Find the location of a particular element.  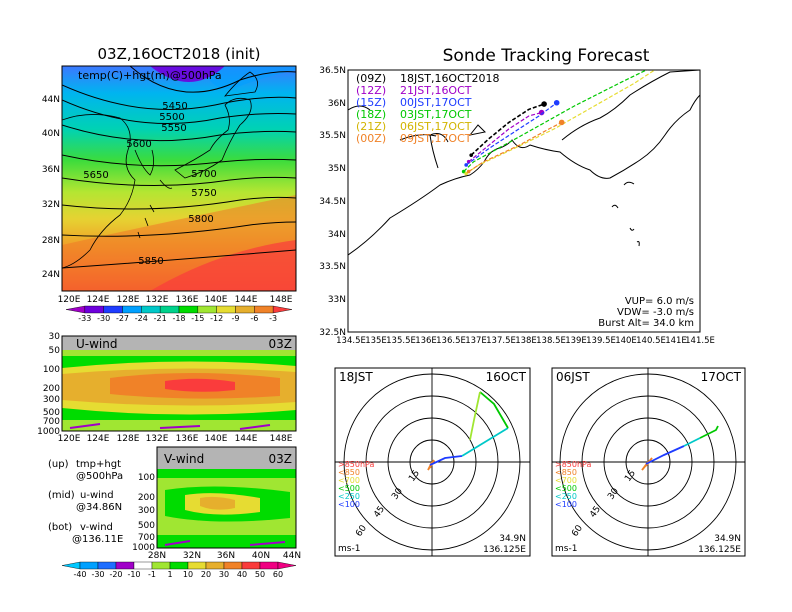

colorbar-label: 50 is located at coordinates (260, 574).